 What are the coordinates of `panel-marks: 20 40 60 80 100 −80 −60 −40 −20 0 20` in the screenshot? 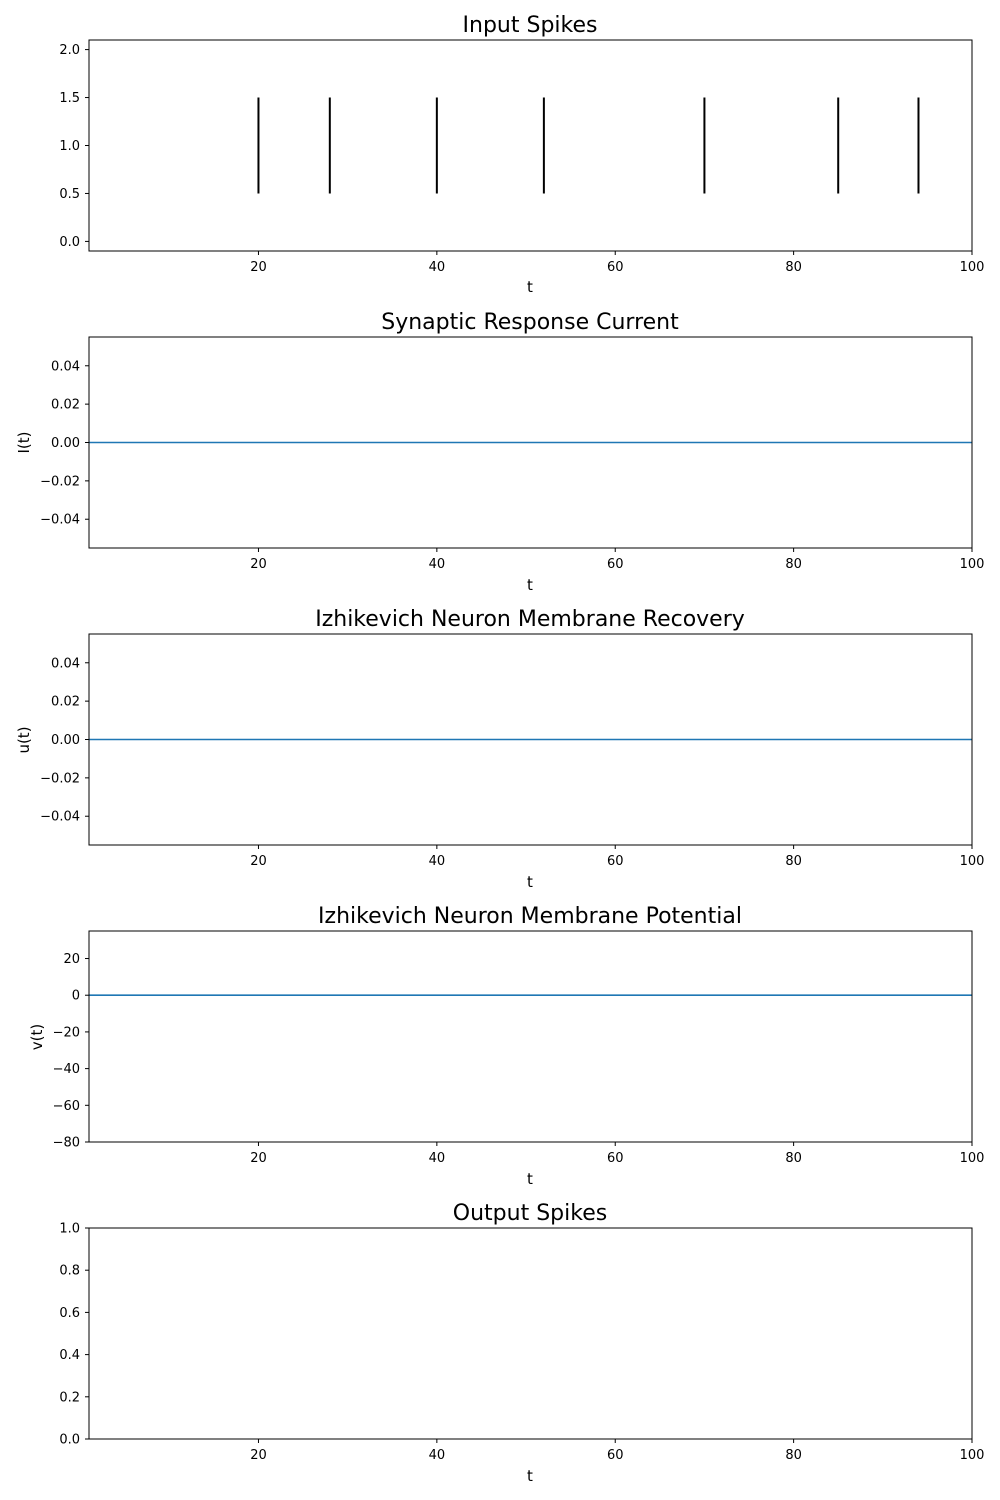 It's located at (519, 1059).